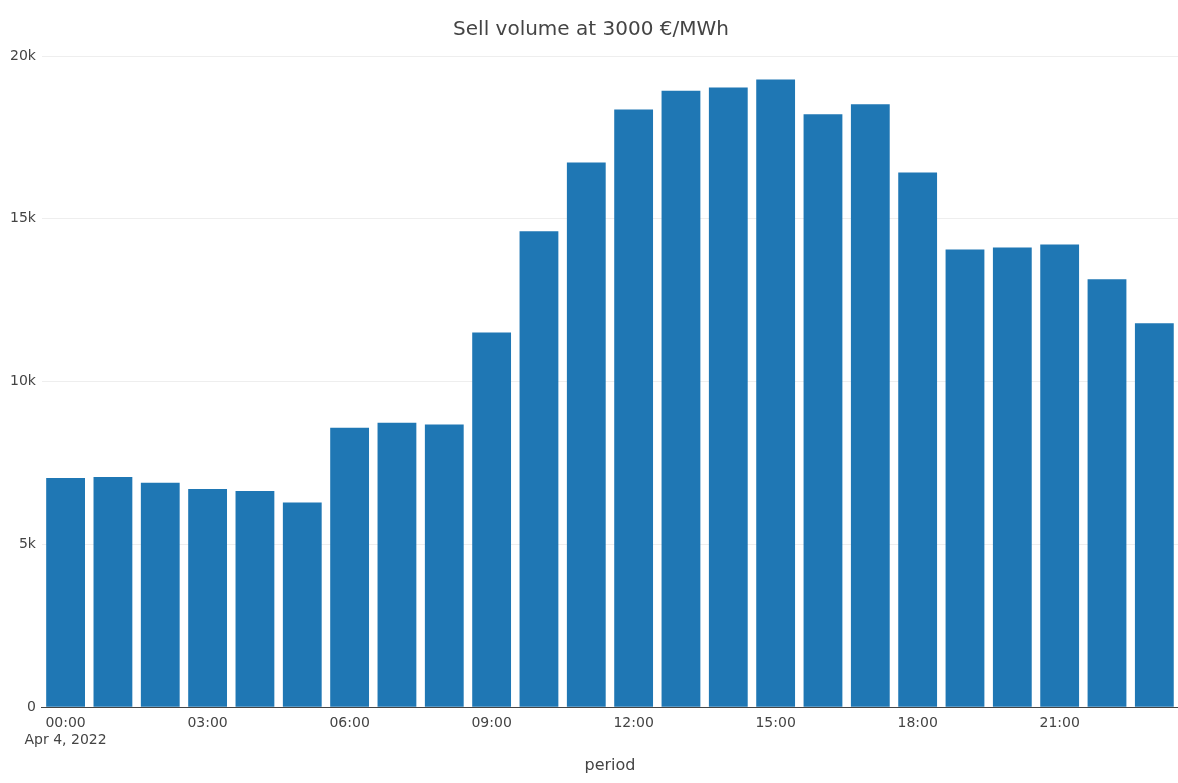 Image resolution: width=1178 pixels, height=783 pixels. What do you see at coordinates (349, 722) in the screenshot?
I see `x-tick-label: 06:00` at bounding box center [349, 722].